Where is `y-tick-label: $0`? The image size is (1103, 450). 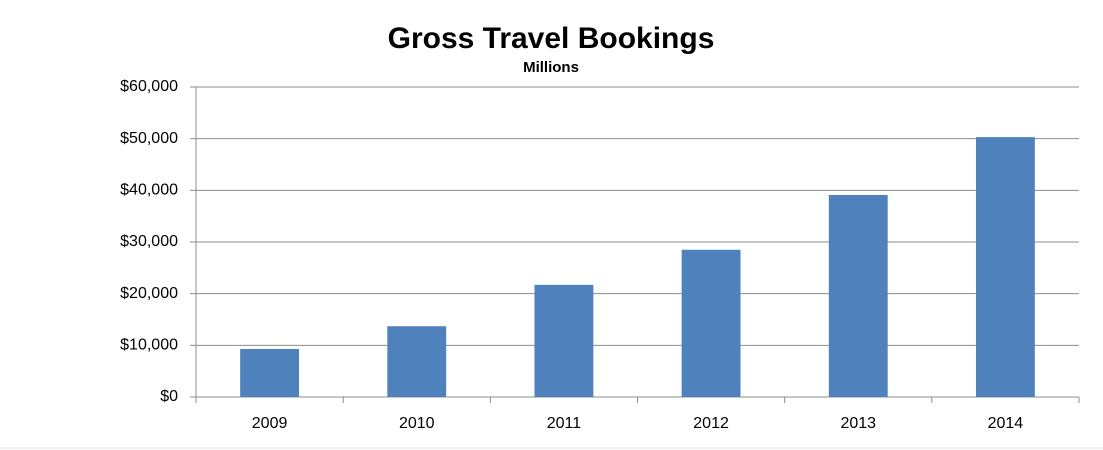
y-tick-label: $0 is located at coordinates (169, 396).